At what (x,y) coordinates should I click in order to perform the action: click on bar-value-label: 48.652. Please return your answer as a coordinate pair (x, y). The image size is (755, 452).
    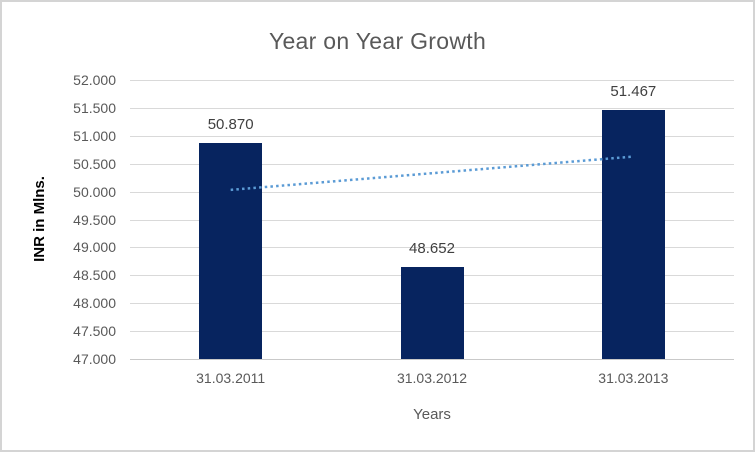
    Looking at the image, I should click on (432, 248).